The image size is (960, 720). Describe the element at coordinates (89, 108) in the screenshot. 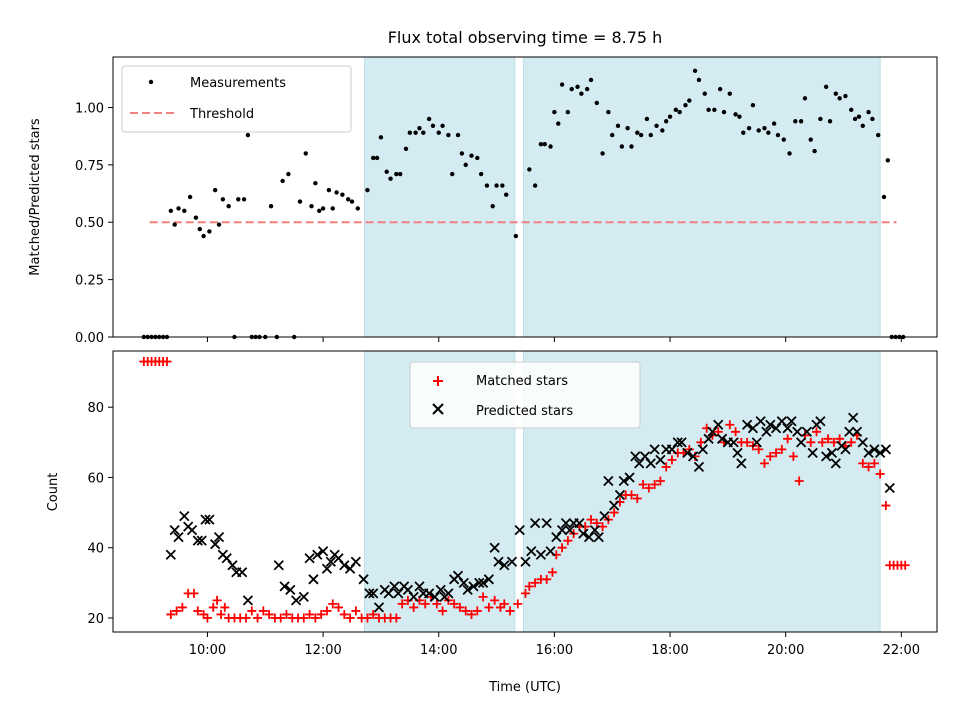

I see `y-tick-label: 1.00` at that location.